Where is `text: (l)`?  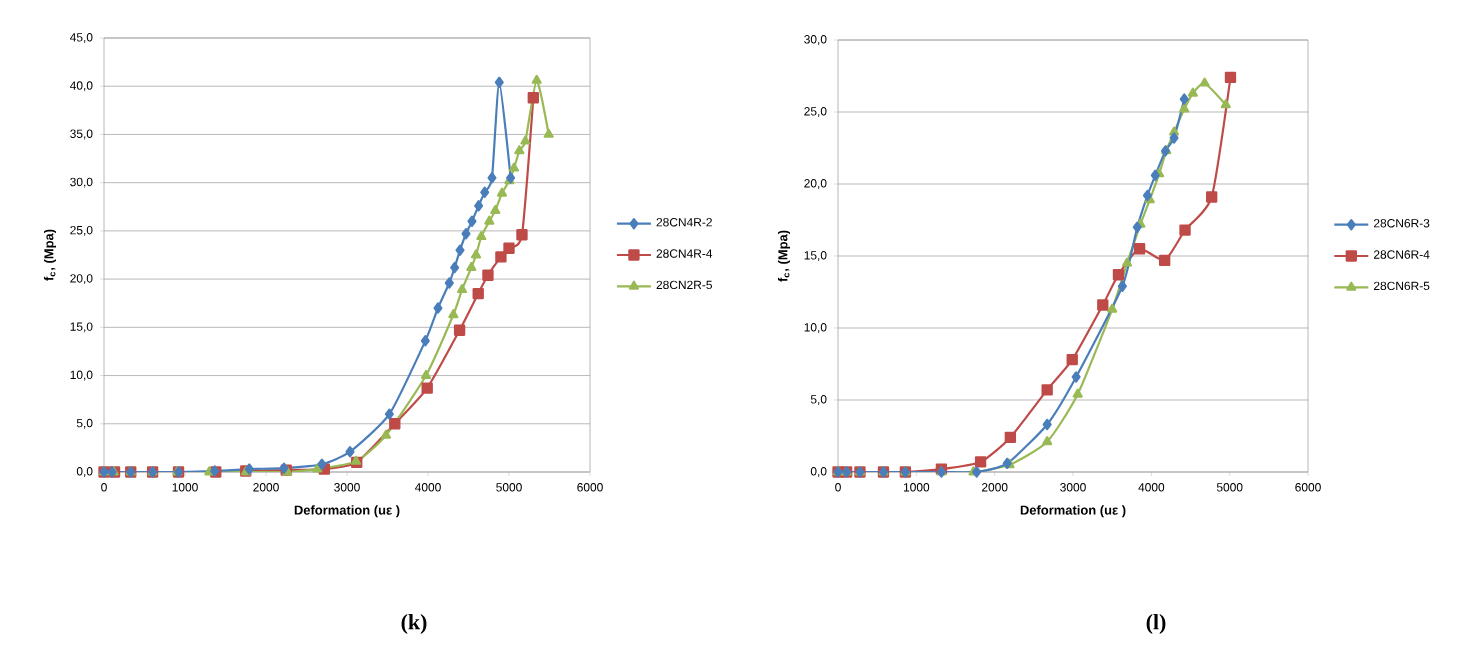
text: (l) is located at coordinates (1156, 624).